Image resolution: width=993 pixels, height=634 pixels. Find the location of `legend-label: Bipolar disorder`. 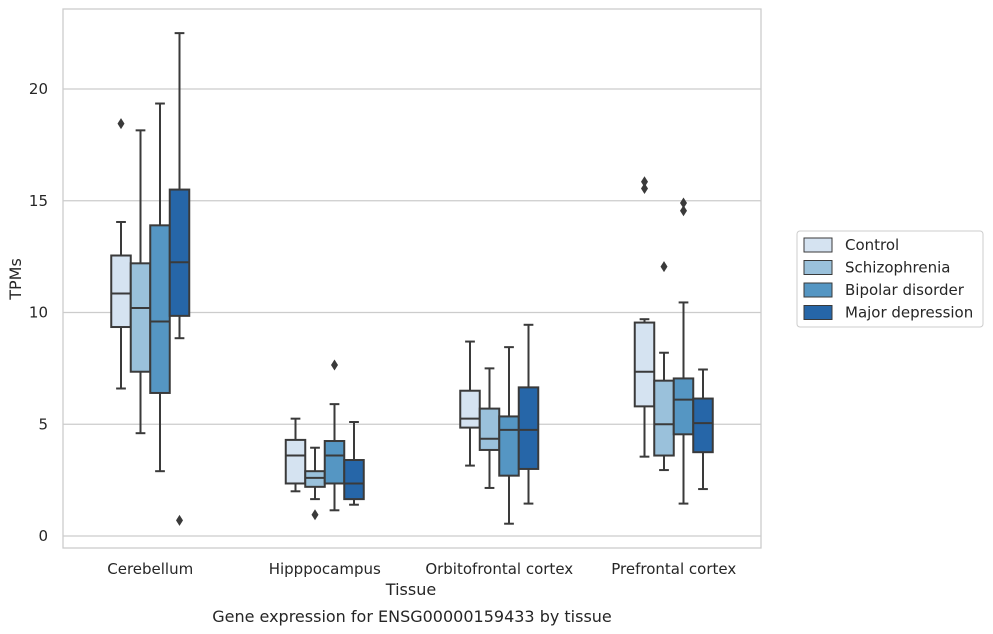

legend-label: Bipolar disorder is located at coordinates (905, 290).